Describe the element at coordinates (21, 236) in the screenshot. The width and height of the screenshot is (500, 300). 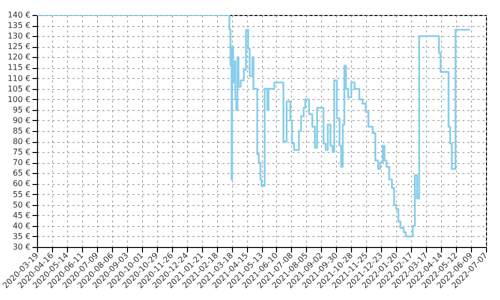
I see `y-tick-label: 35 €` at that location.